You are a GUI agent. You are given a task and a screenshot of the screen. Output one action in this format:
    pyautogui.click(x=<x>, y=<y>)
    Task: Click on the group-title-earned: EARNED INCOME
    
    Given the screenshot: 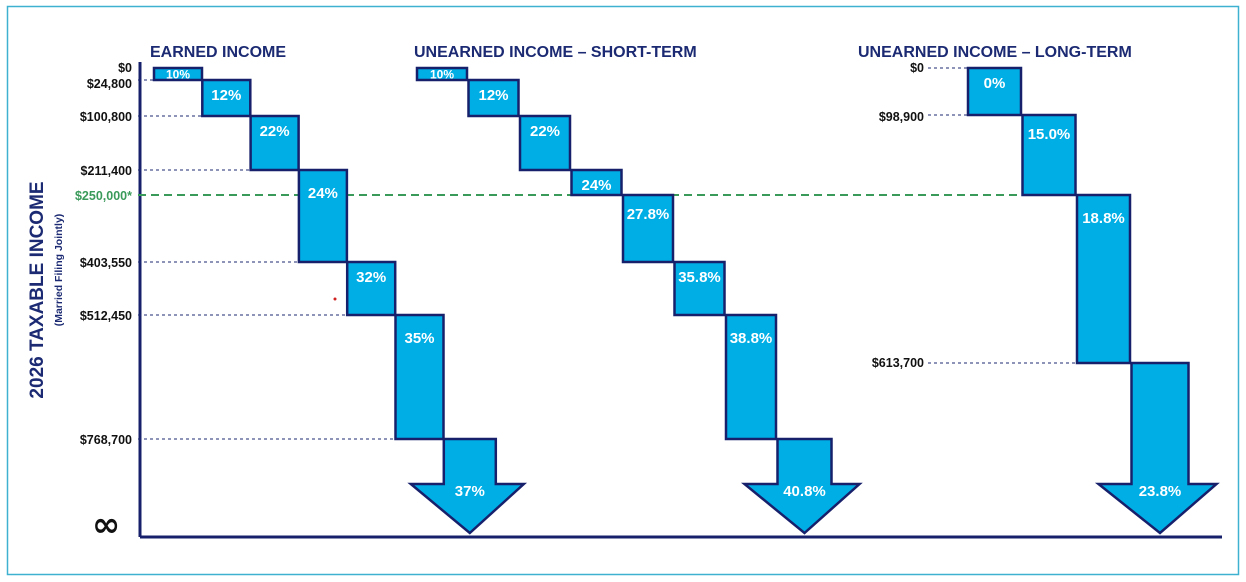 What is the action you would take?
    pyautogui.click(x=218, y=52)
    